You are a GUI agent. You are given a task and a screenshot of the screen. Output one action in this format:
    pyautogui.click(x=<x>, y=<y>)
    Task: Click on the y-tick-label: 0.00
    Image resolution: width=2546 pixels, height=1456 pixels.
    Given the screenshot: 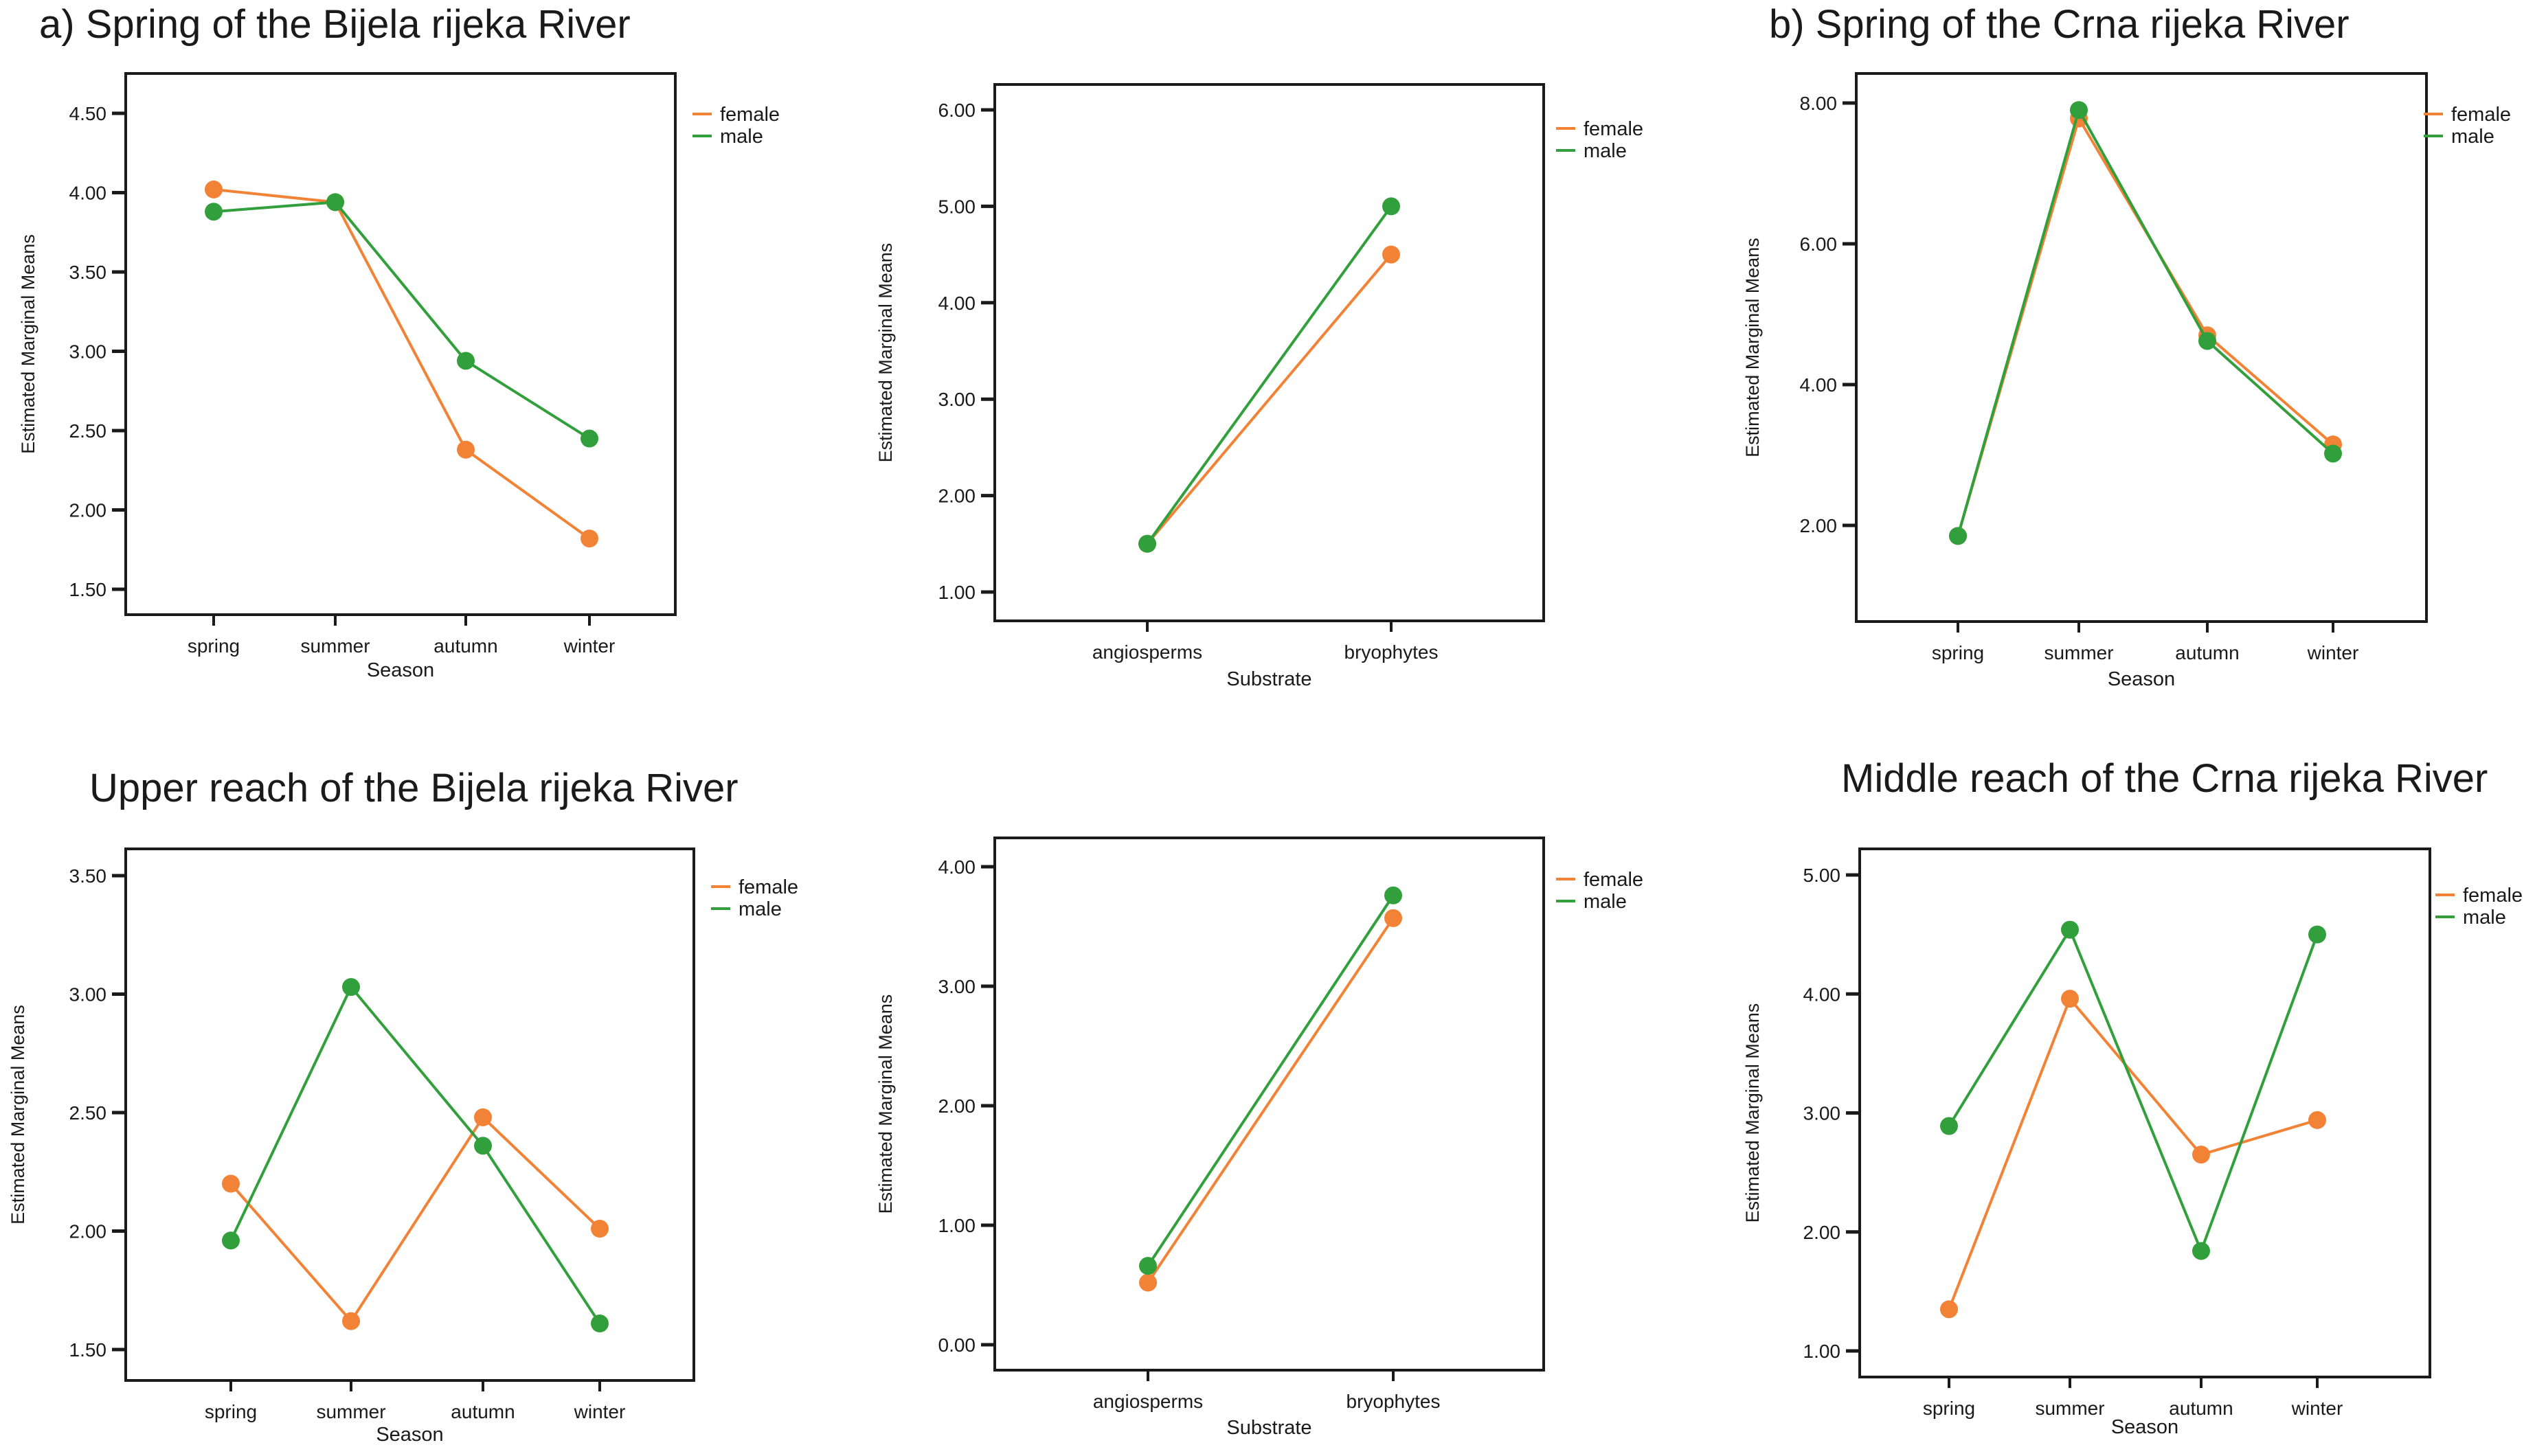 What is the action you would take?
    pyautogui.click(x=957, y=1345)
    